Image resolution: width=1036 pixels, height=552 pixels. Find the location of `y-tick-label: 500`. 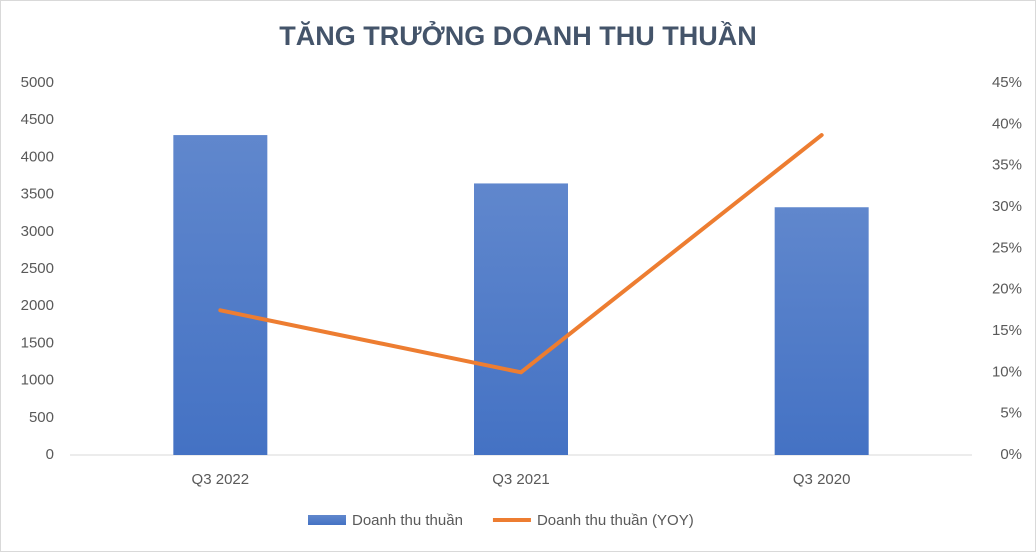

y-tick-label: 500 is located at coordinates (41, 417).